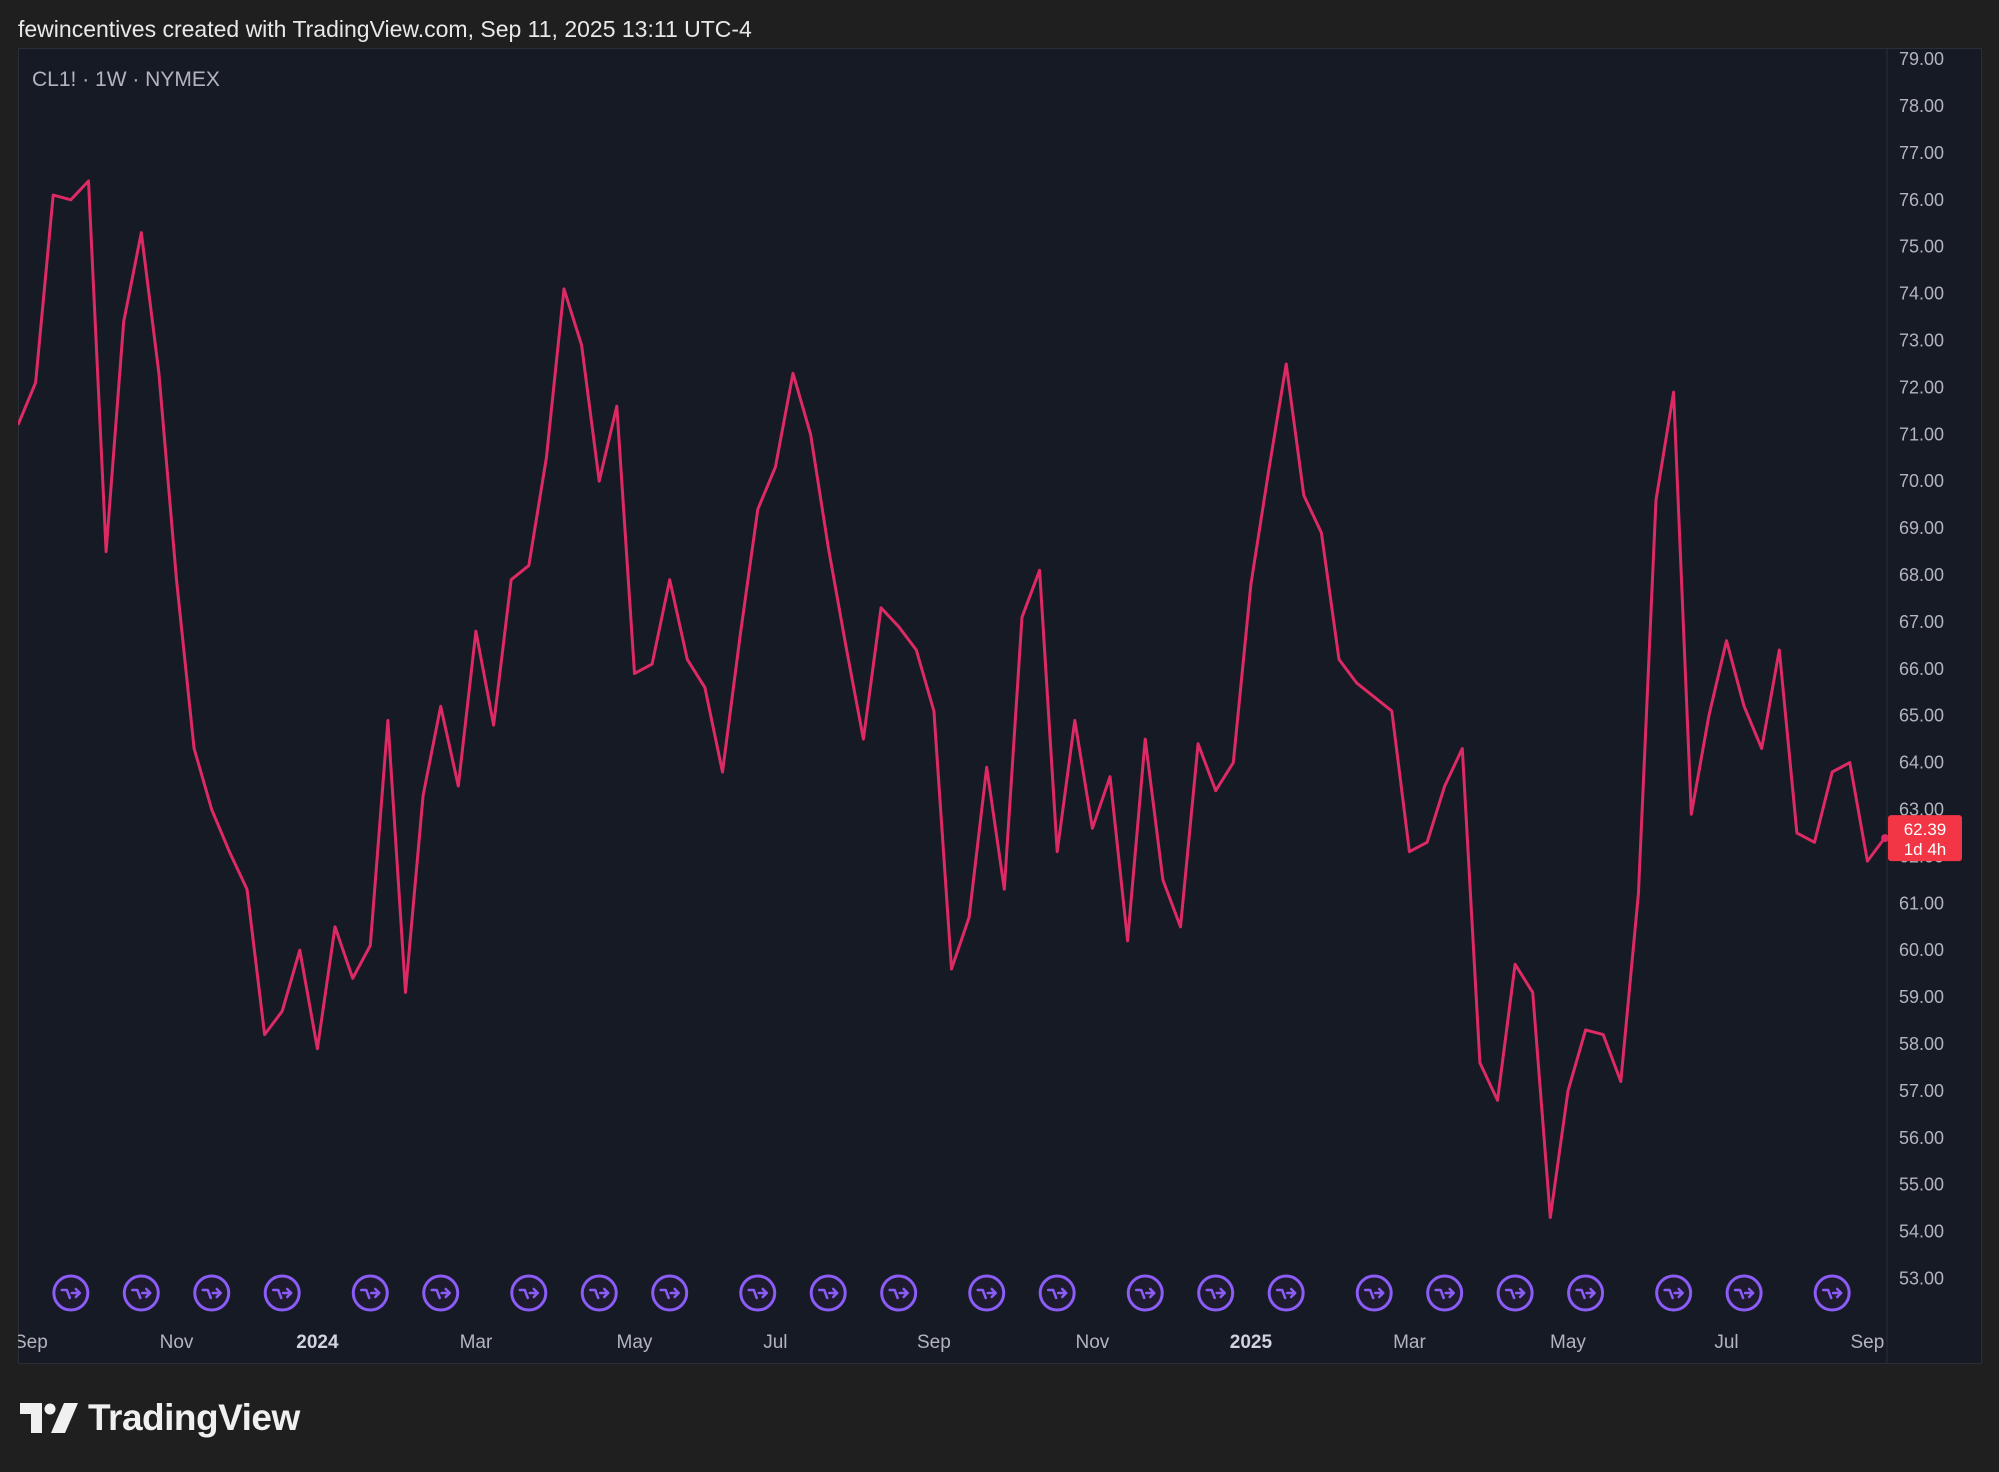 The width and height of the screenshot is (1999, 1472). Describe the element at coordinates (1921, 481) in the screenshot. I see `y-tick-label: 70.00` at that location.